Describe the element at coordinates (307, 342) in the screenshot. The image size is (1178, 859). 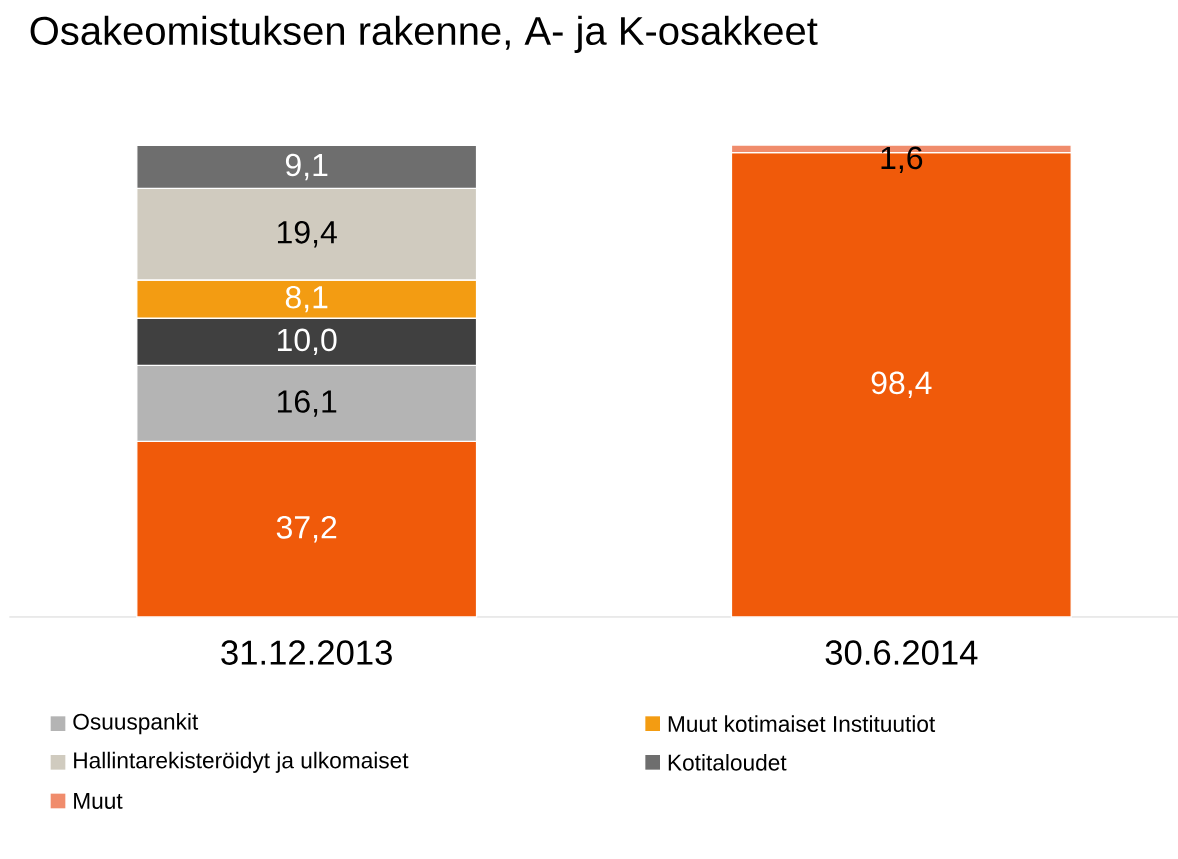
I see `data-label: 10,0` at that location.